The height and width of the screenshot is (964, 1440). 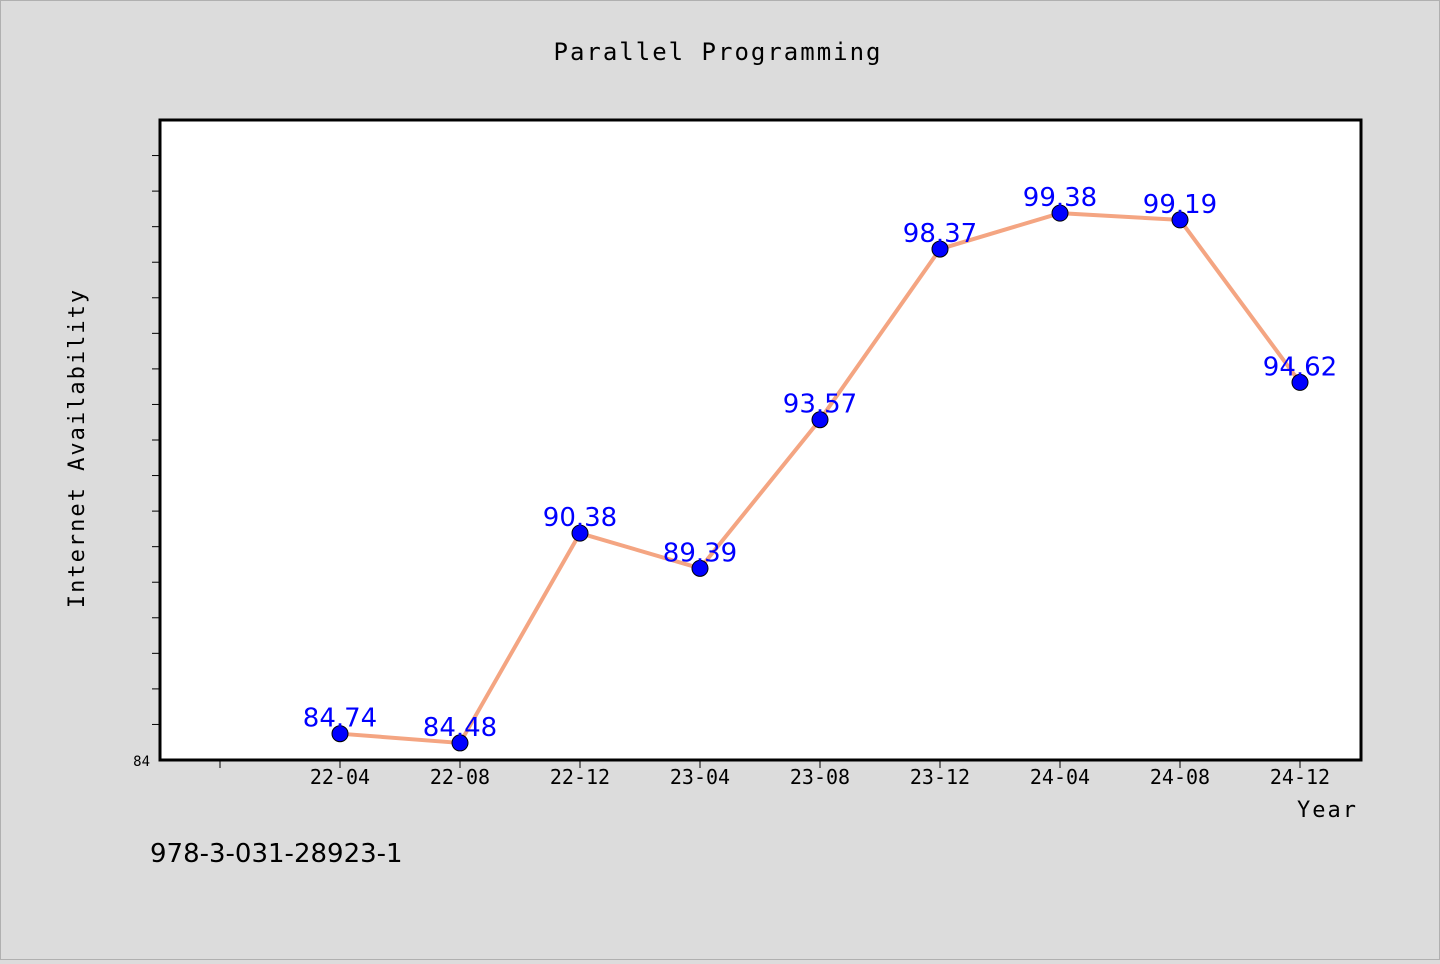 I want to click on data-label: 89.39, so click(x=700, y=553).